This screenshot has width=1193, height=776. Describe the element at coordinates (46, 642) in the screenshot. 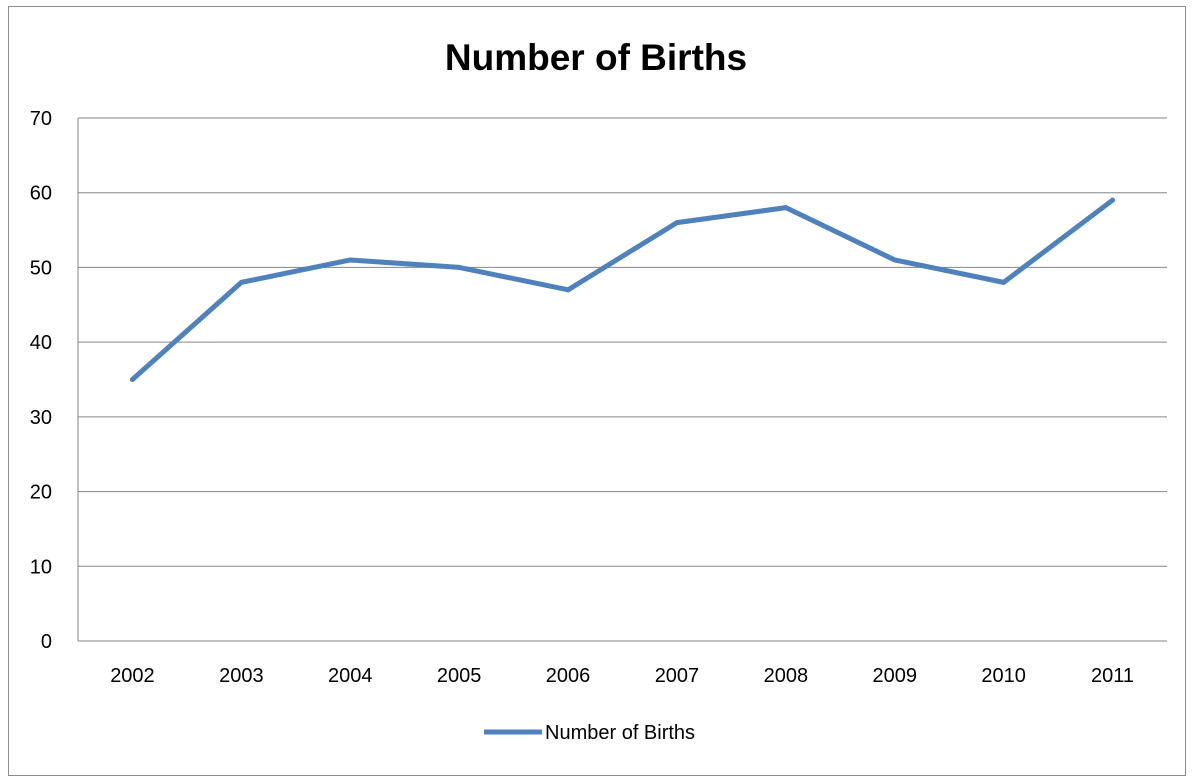

I see `y-tick-label: 0` at that location.